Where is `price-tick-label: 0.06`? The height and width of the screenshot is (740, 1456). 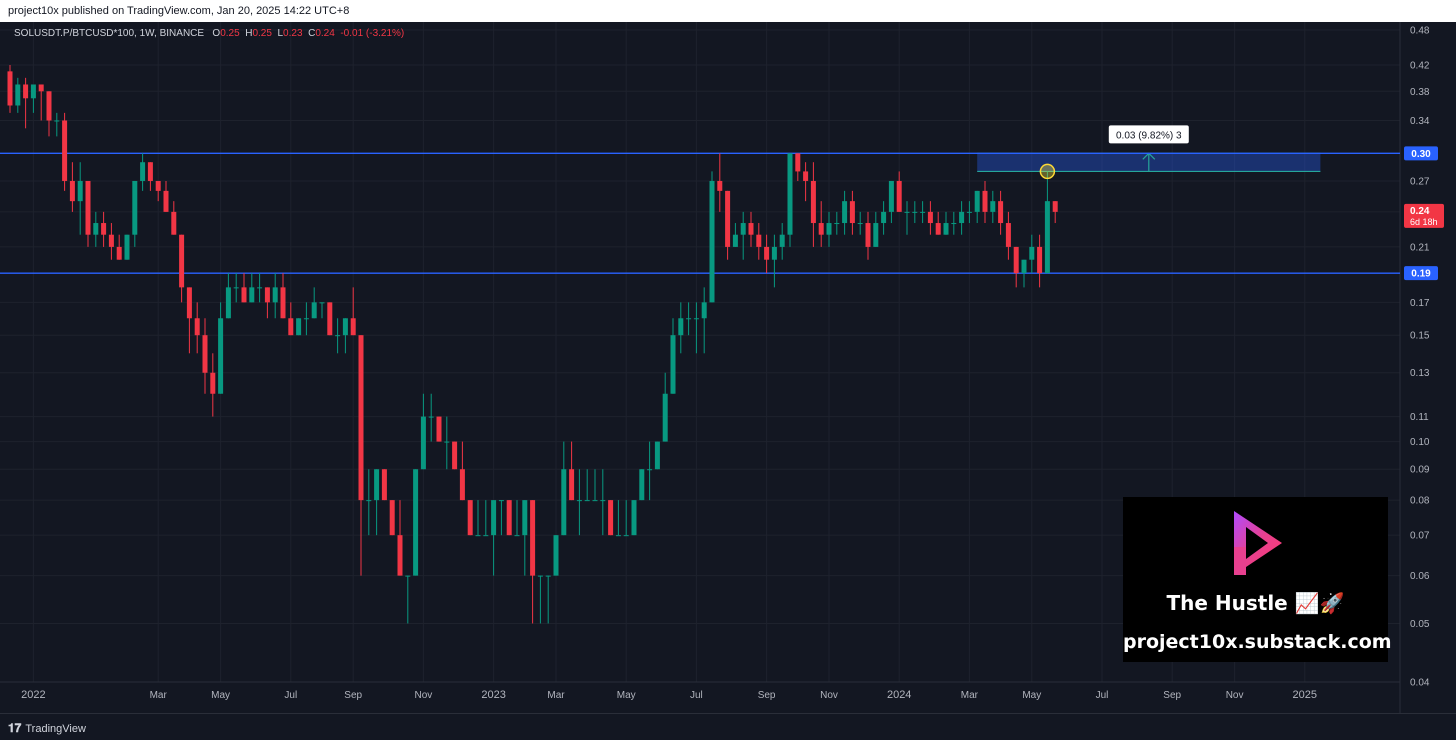
price-tick-label: 0.06 is located at coordinates (1420, 576).